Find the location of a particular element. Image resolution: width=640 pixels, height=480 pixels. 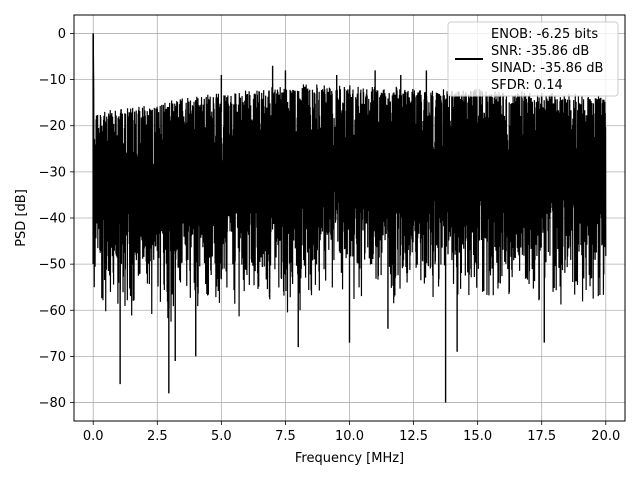

y-tick-label: −40 is located at coordinates (52, 219).